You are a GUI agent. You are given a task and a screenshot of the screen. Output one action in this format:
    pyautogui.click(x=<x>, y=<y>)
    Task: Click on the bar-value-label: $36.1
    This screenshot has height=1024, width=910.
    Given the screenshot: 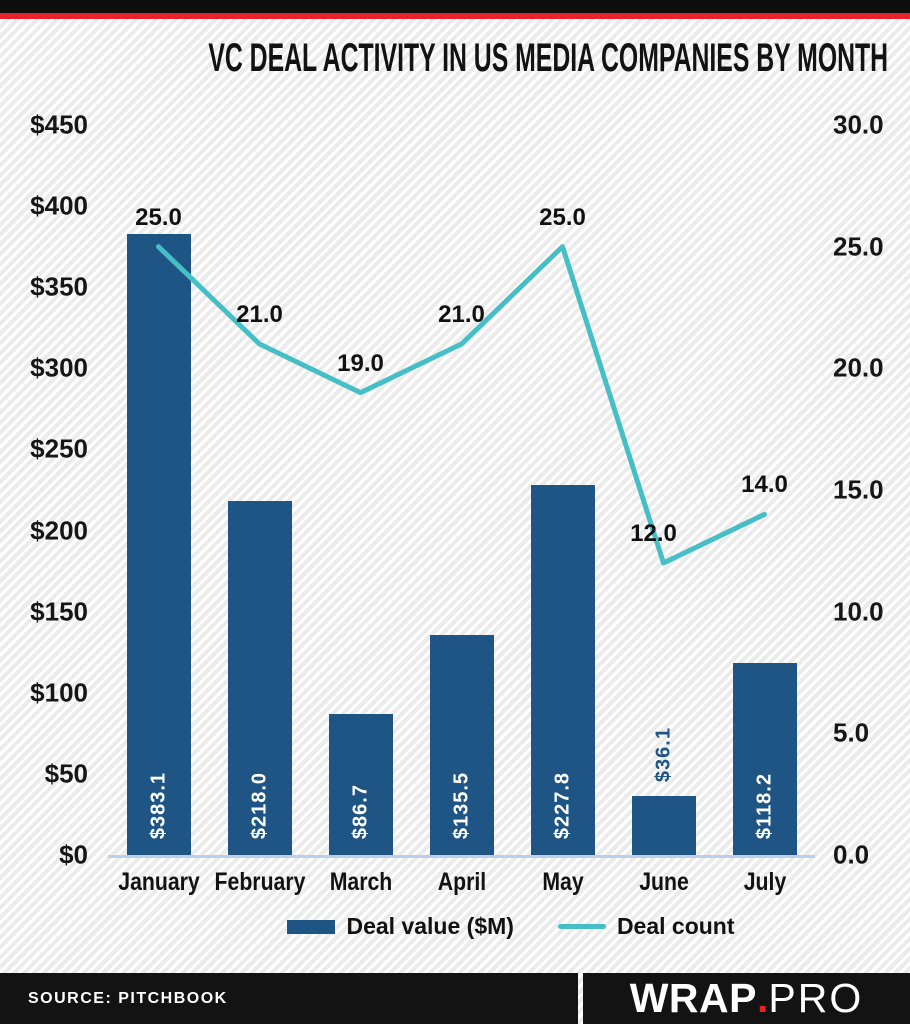 What is the action you would take?
    pyautogui.click(x=663, y=755)
    